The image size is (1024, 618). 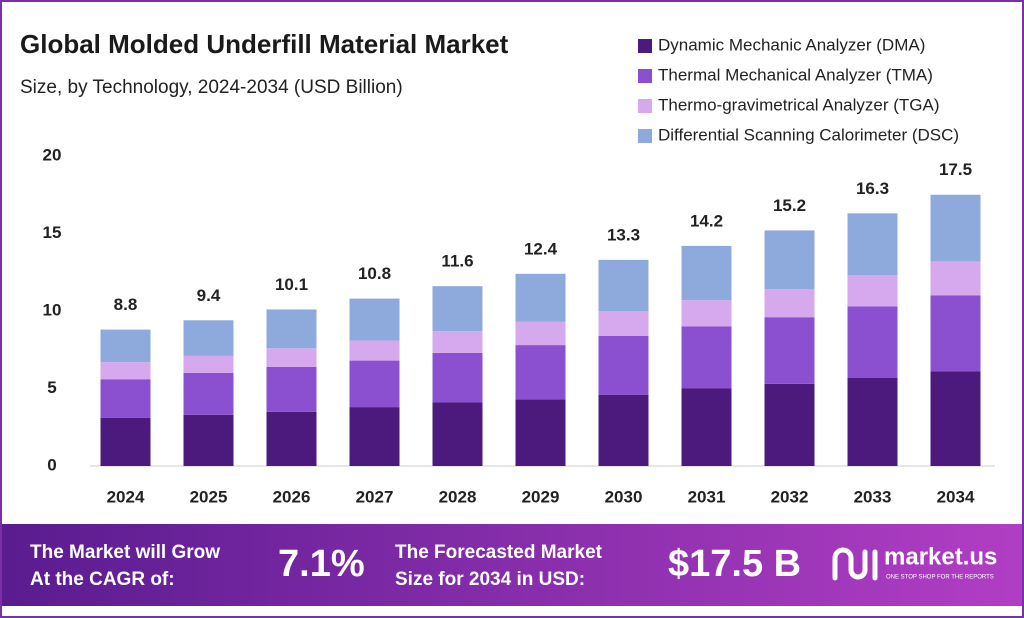 I want to click on x-tick-label: 2033, so click(x=873, y=496).